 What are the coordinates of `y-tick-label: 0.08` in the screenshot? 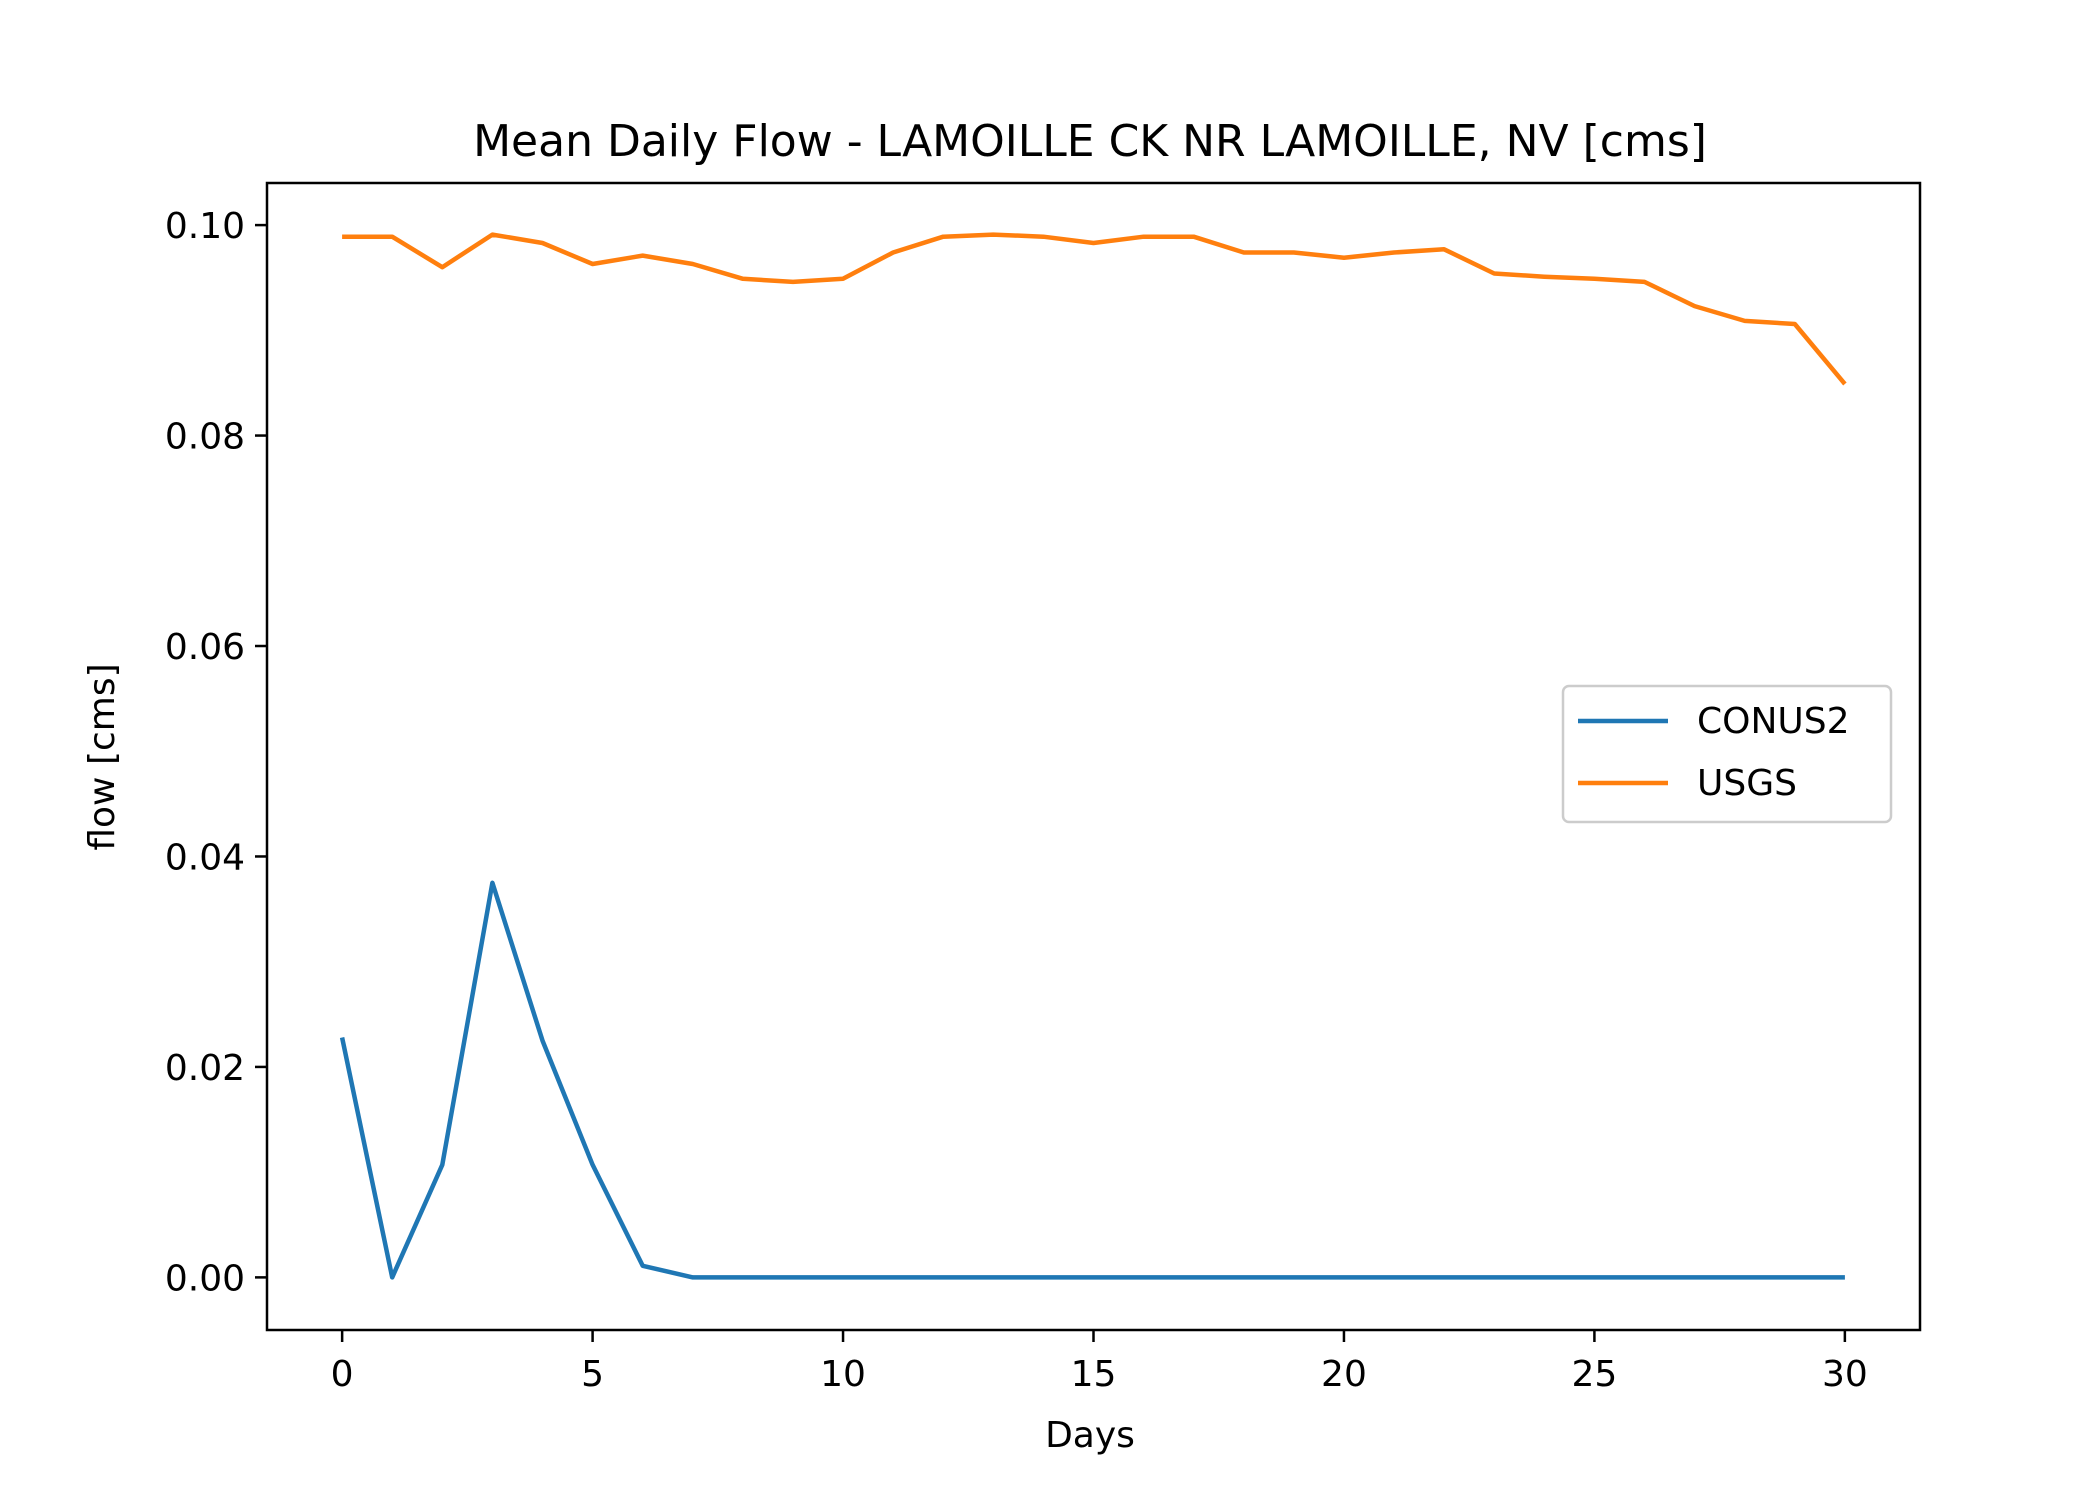 It's located at (205, 437).